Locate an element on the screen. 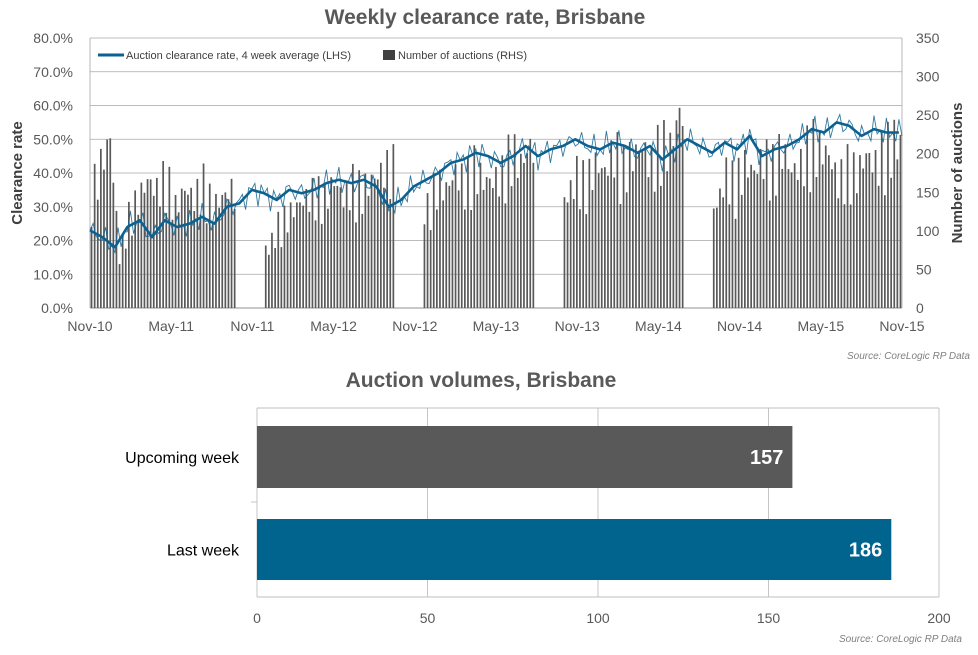 This screenshot has height=655, width=978. y2-tick-label: 200 is located at coordinates (928, 154).